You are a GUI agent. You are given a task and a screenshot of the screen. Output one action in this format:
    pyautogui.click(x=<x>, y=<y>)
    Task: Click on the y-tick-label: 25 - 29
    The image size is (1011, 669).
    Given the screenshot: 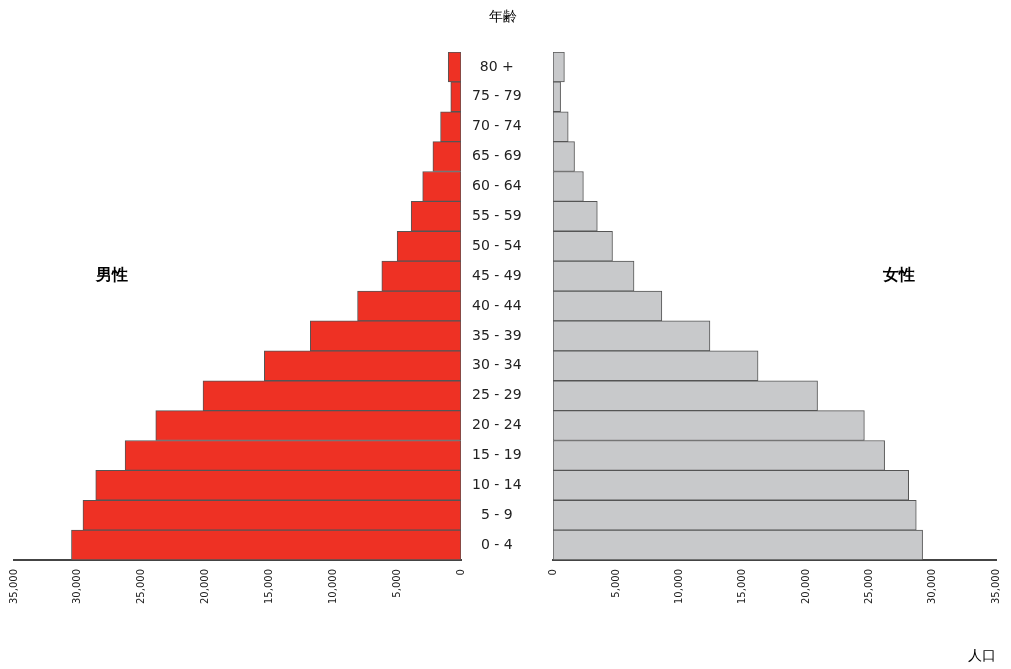 What is the action you would take?
    pyautogui.click(x=496, y=394)
    